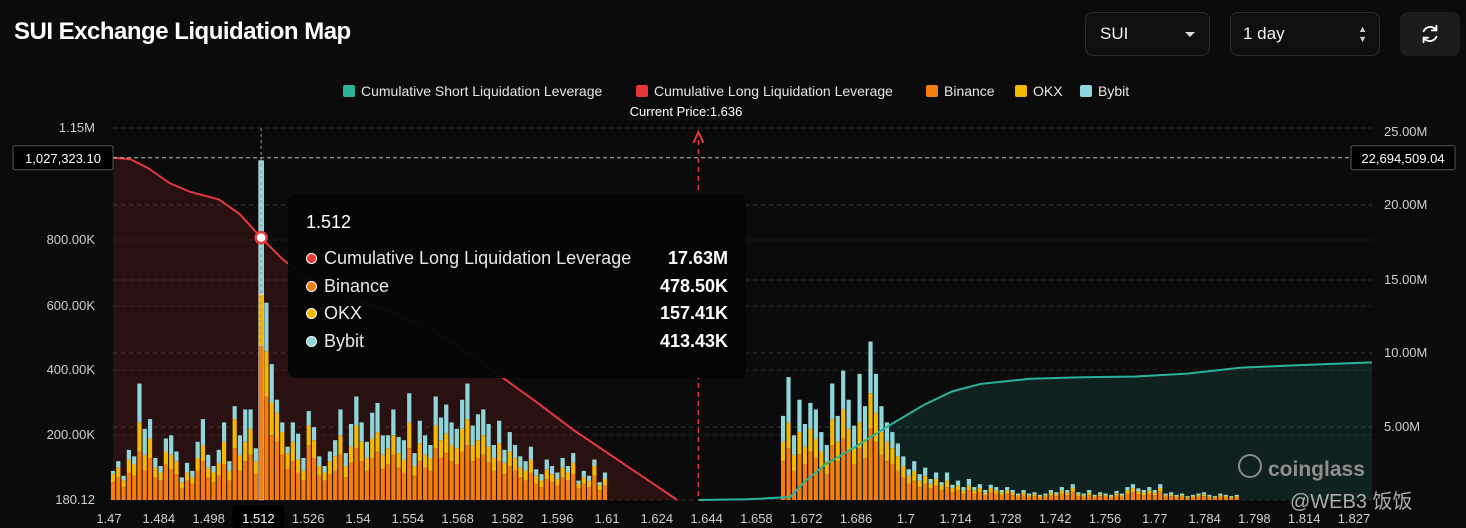  What do you see at coordinates (1147, 34) in the screenshot?
I see `symbol-select: SUI` at bounding box center [1147, 34].